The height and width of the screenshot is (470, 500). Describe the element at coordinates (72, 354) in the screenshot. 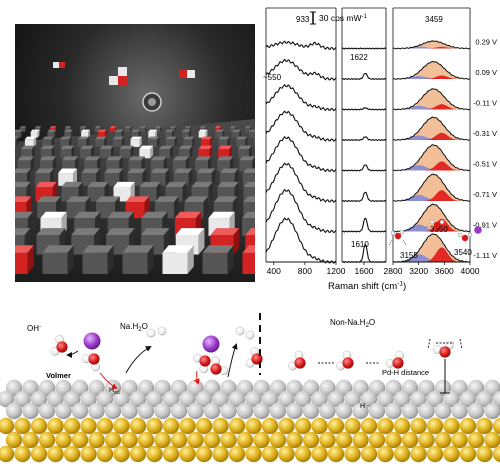

I see `arrow` at that location.